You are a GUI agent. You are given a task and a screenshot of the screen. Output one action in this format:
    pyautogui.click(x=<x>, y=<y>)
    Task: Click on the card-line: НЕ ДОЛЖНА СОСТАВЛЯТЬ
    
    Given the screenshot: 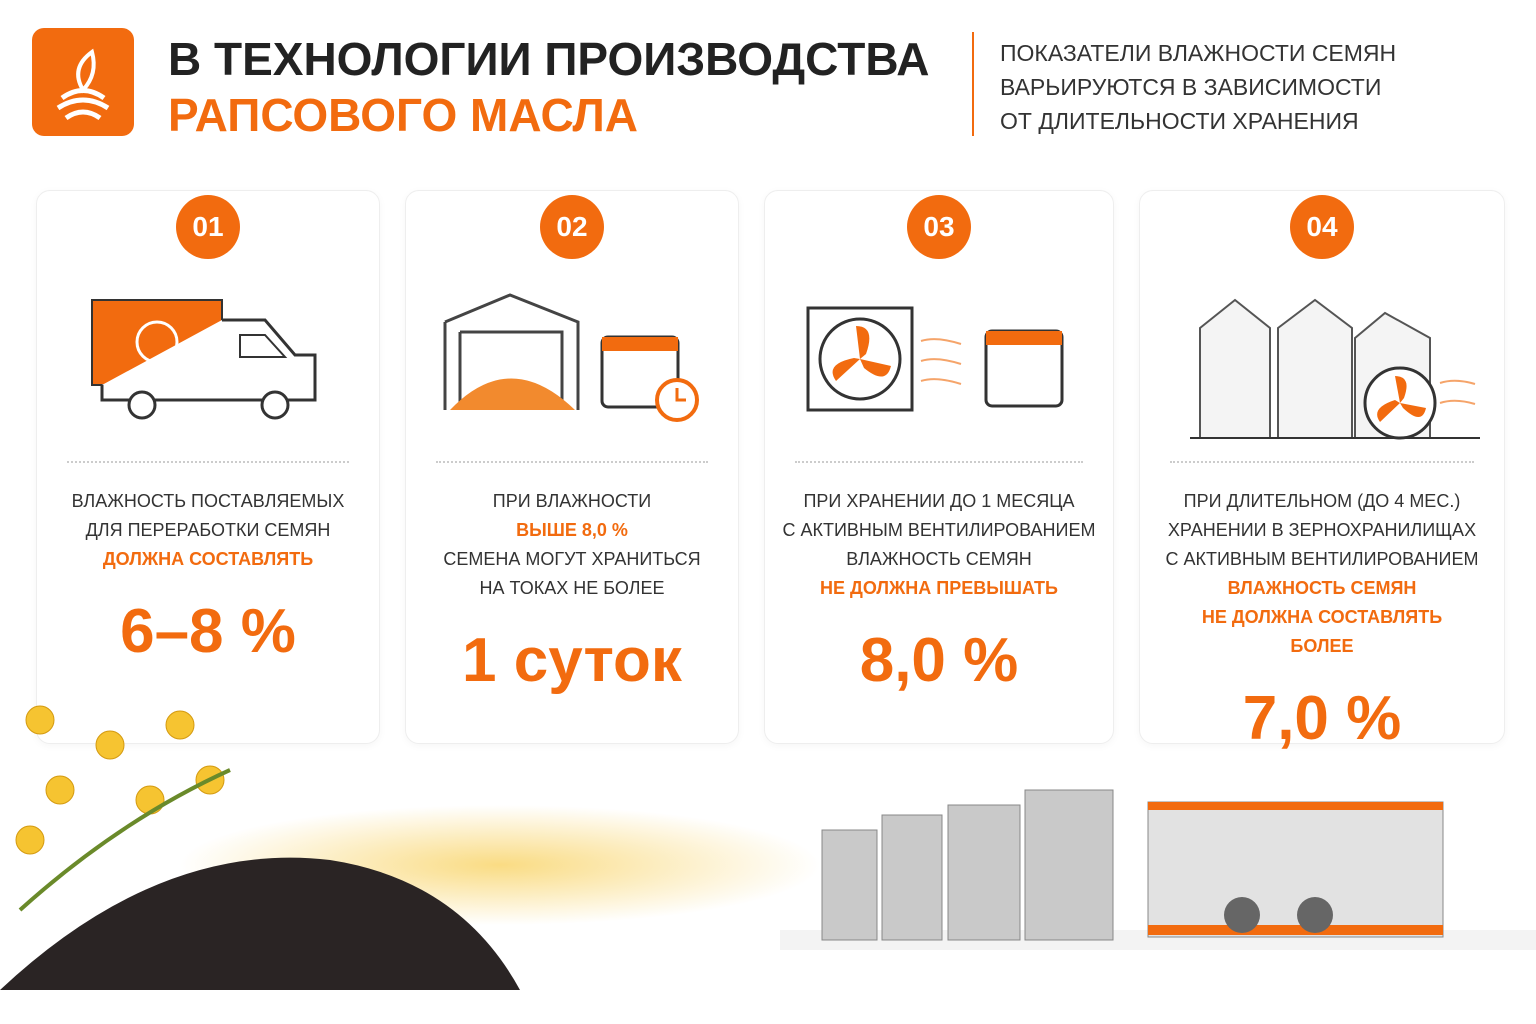 What is the action you would take?
    pyautogui.click(x=1322, y=617)
    